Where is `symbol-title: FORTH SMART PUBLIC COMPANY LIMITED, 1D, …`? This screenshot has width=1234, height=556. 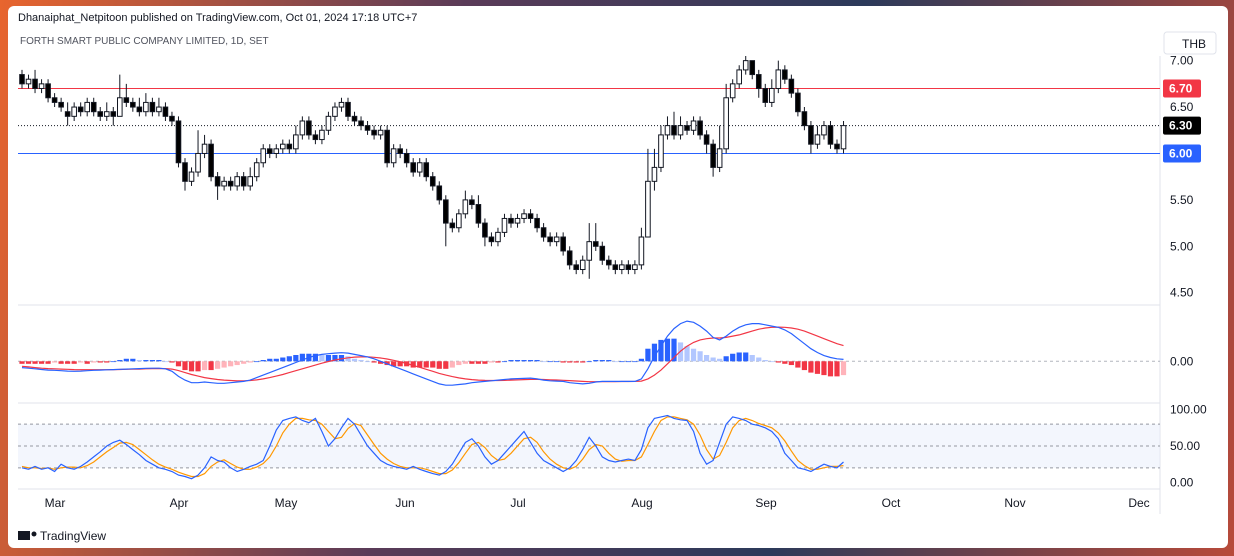 symbol-title: FORTH SMART PUBLIC COMPANY LIMITED, 1D, … is located at coordinates (144, 41).